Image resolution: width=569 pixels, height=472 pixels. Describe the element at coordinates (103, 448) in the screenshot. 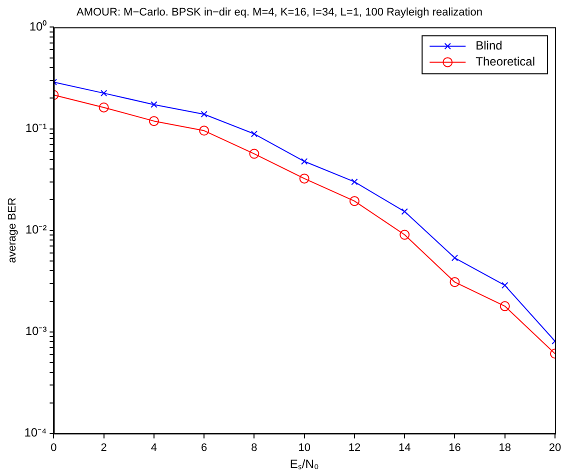

I see `x-tick-label: 2` at that location.